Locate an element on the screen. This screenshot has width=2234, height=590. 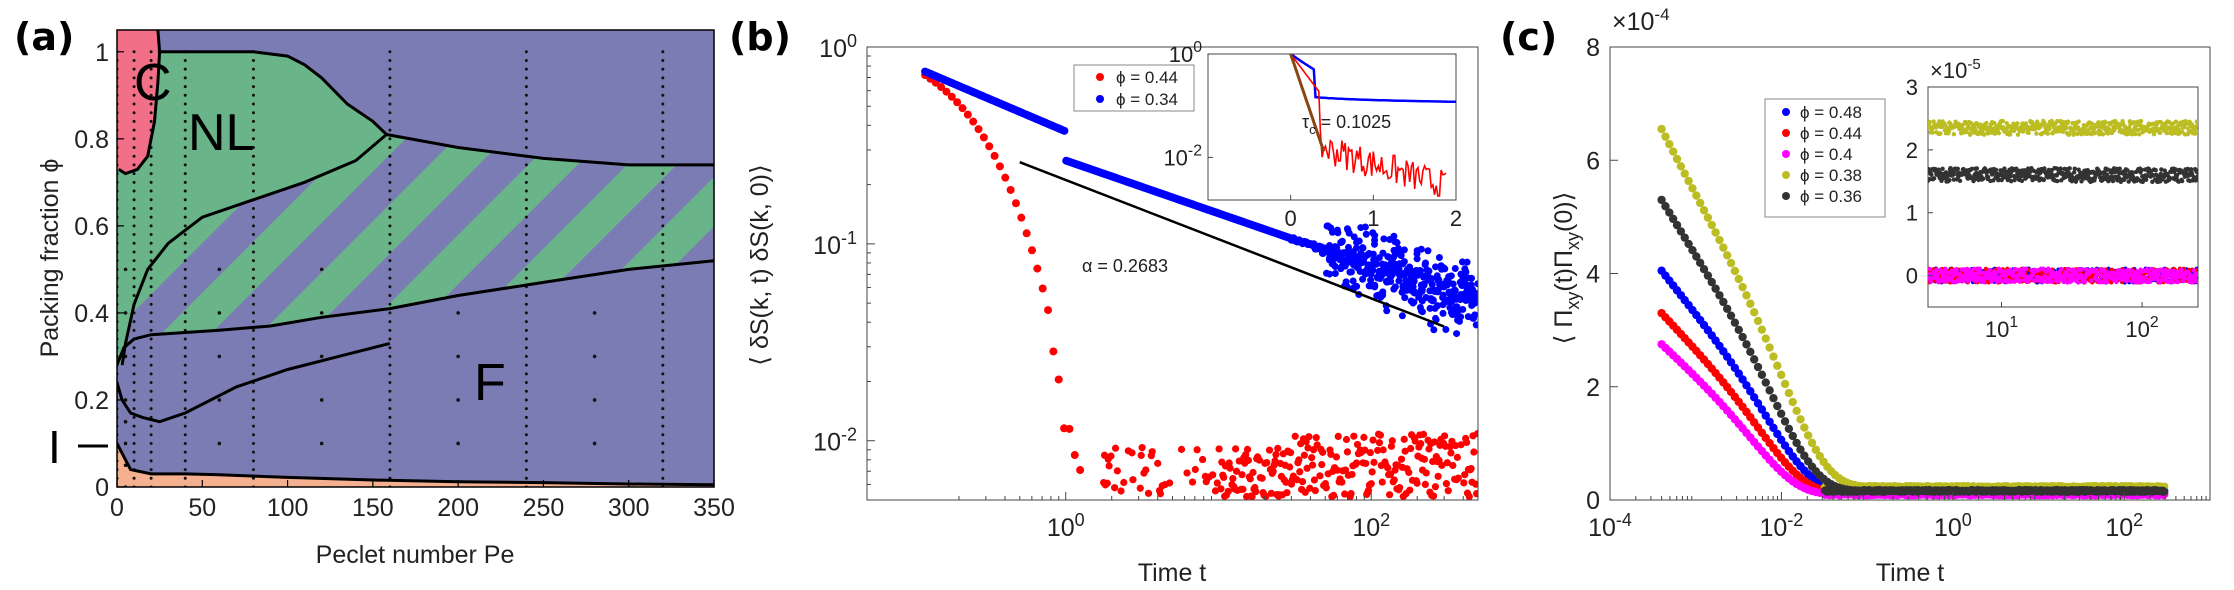
coexistence-region is located at coordinates (415, 250).